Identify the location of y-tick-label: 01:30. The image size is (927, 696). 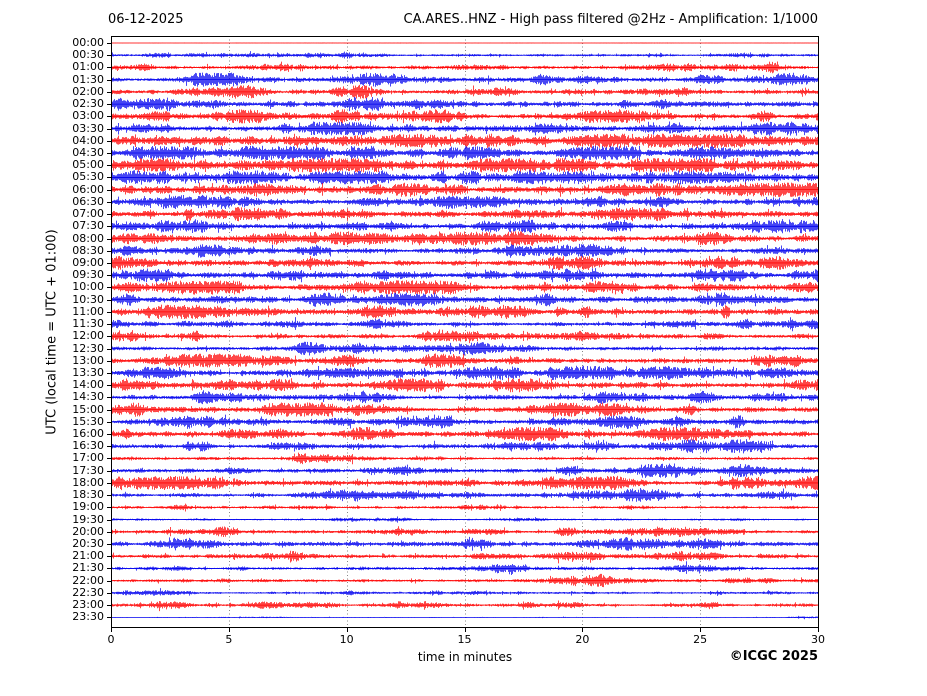
(88, 79).